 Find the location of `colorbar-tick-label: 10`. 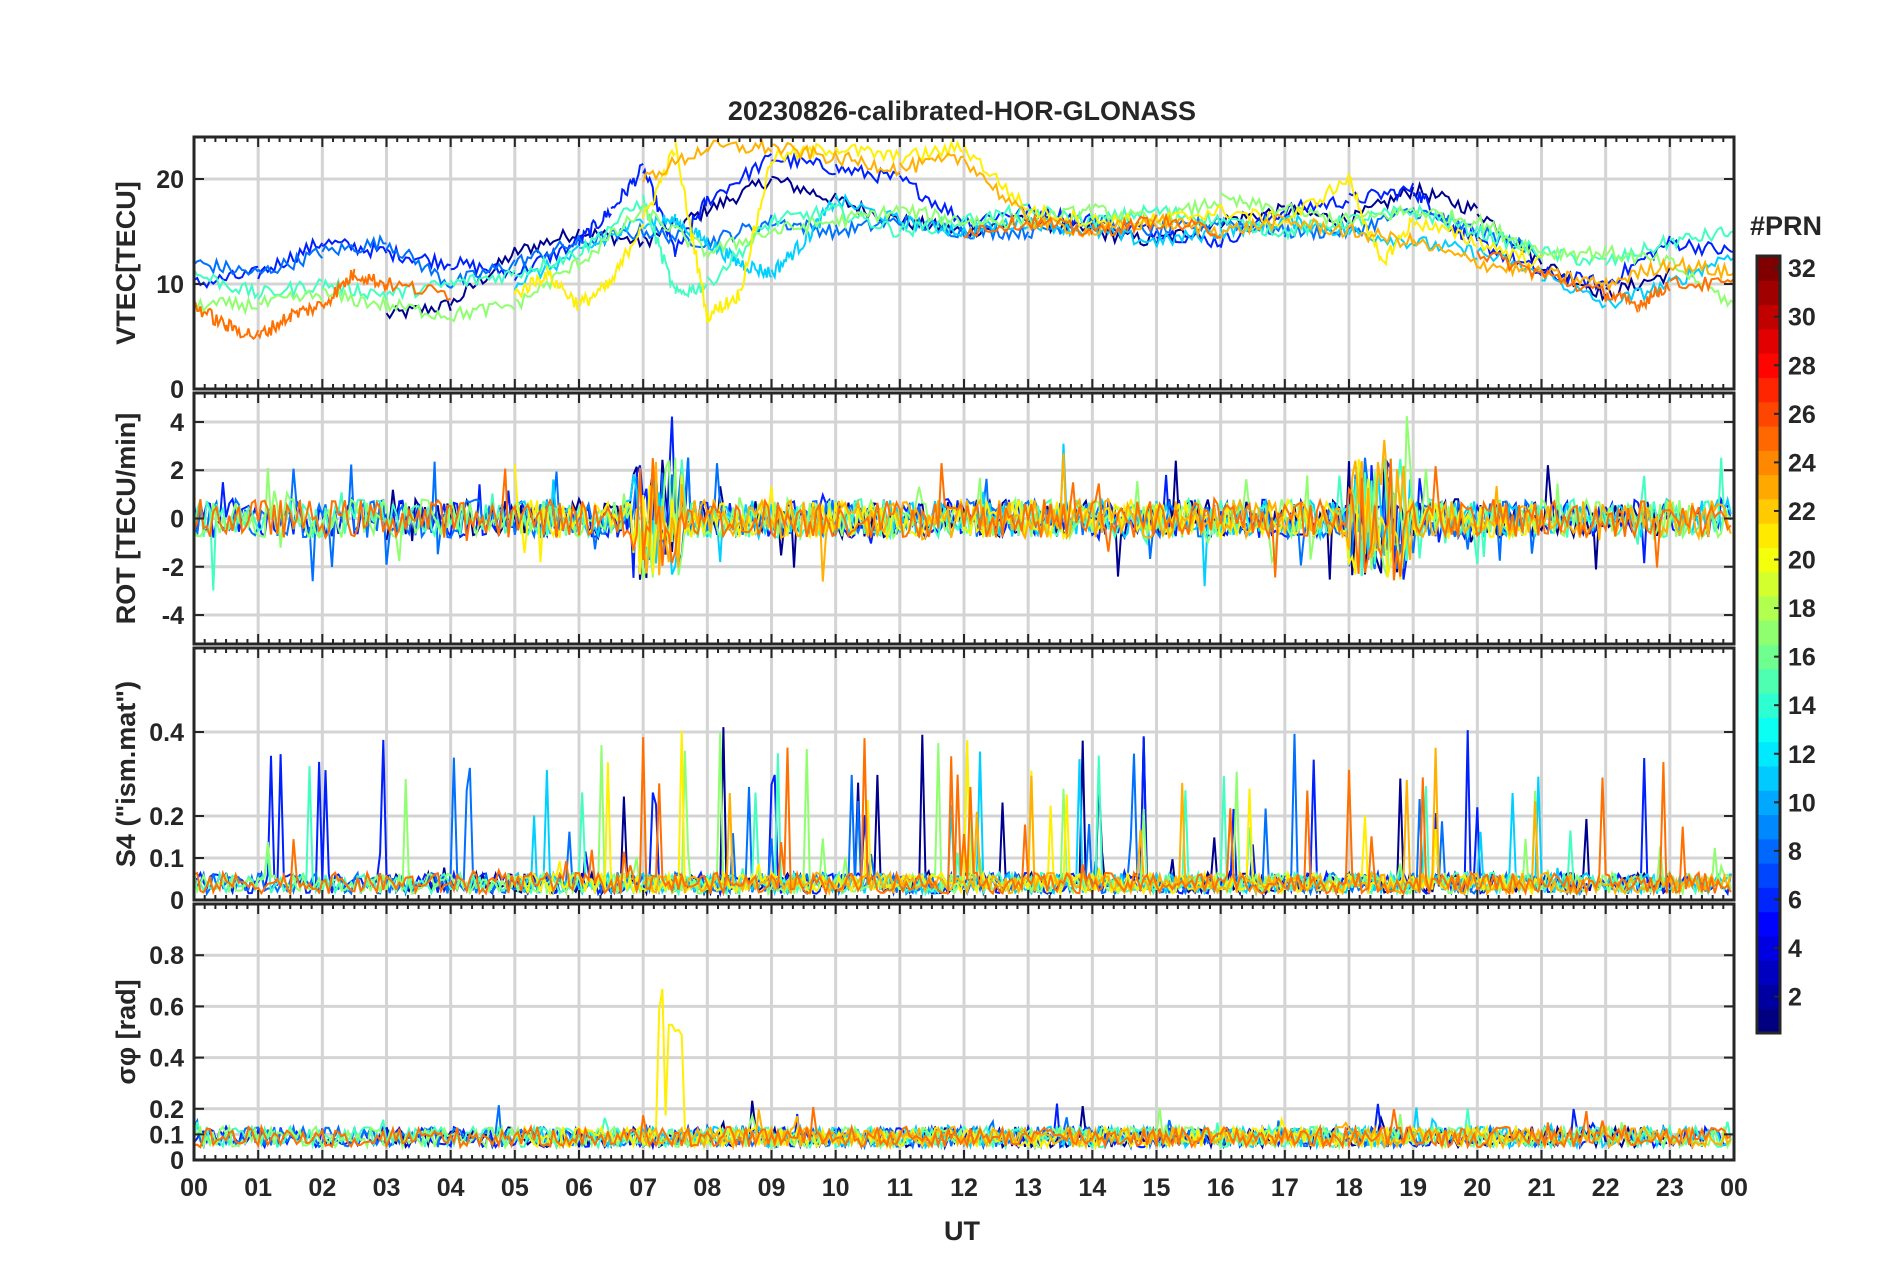

colorbar-tick-label: 10 is located at coordinates (1802, 803).